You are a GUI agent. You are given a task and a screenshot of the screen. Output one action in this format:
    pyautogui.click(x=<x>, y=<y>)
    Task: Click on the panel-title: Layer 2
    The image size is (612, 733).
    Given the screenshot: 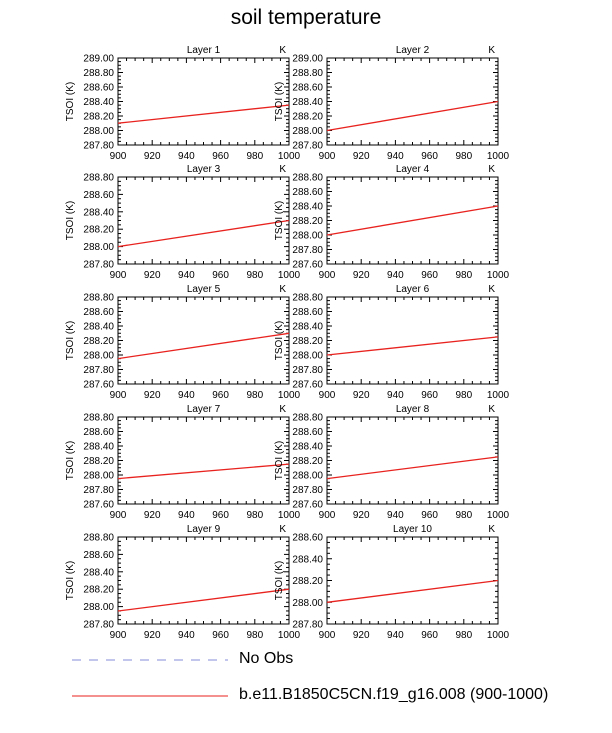 What is the action you would take?
    pyautogui.click(x=413, y=50)
    